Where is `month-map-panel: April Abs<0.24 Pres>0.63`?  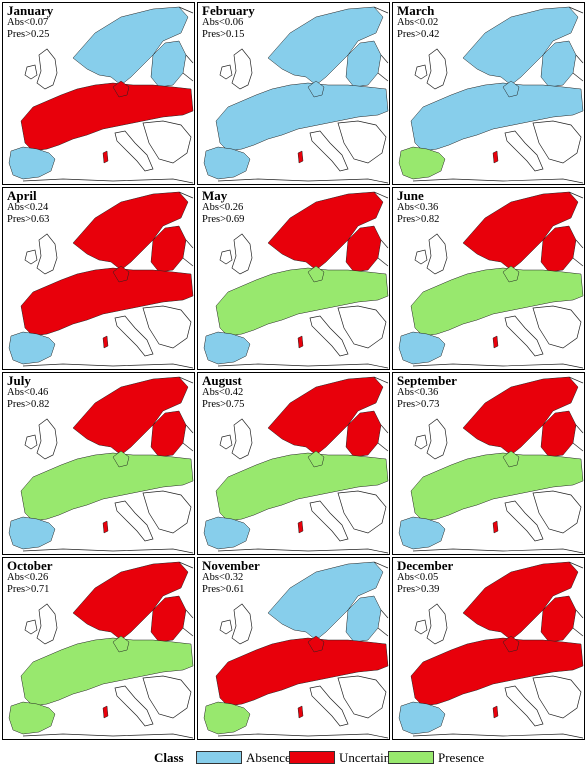
month-map-panel: April Abs<0.24 Pres>0.63 is located at coordinates (98, 278).